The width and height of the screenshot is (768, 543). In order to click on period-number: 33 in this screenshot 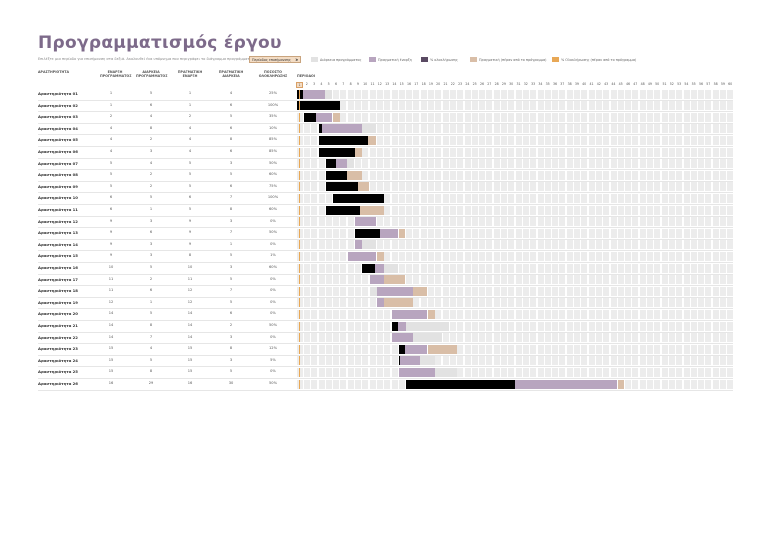, I will do `click(533, 84)`.